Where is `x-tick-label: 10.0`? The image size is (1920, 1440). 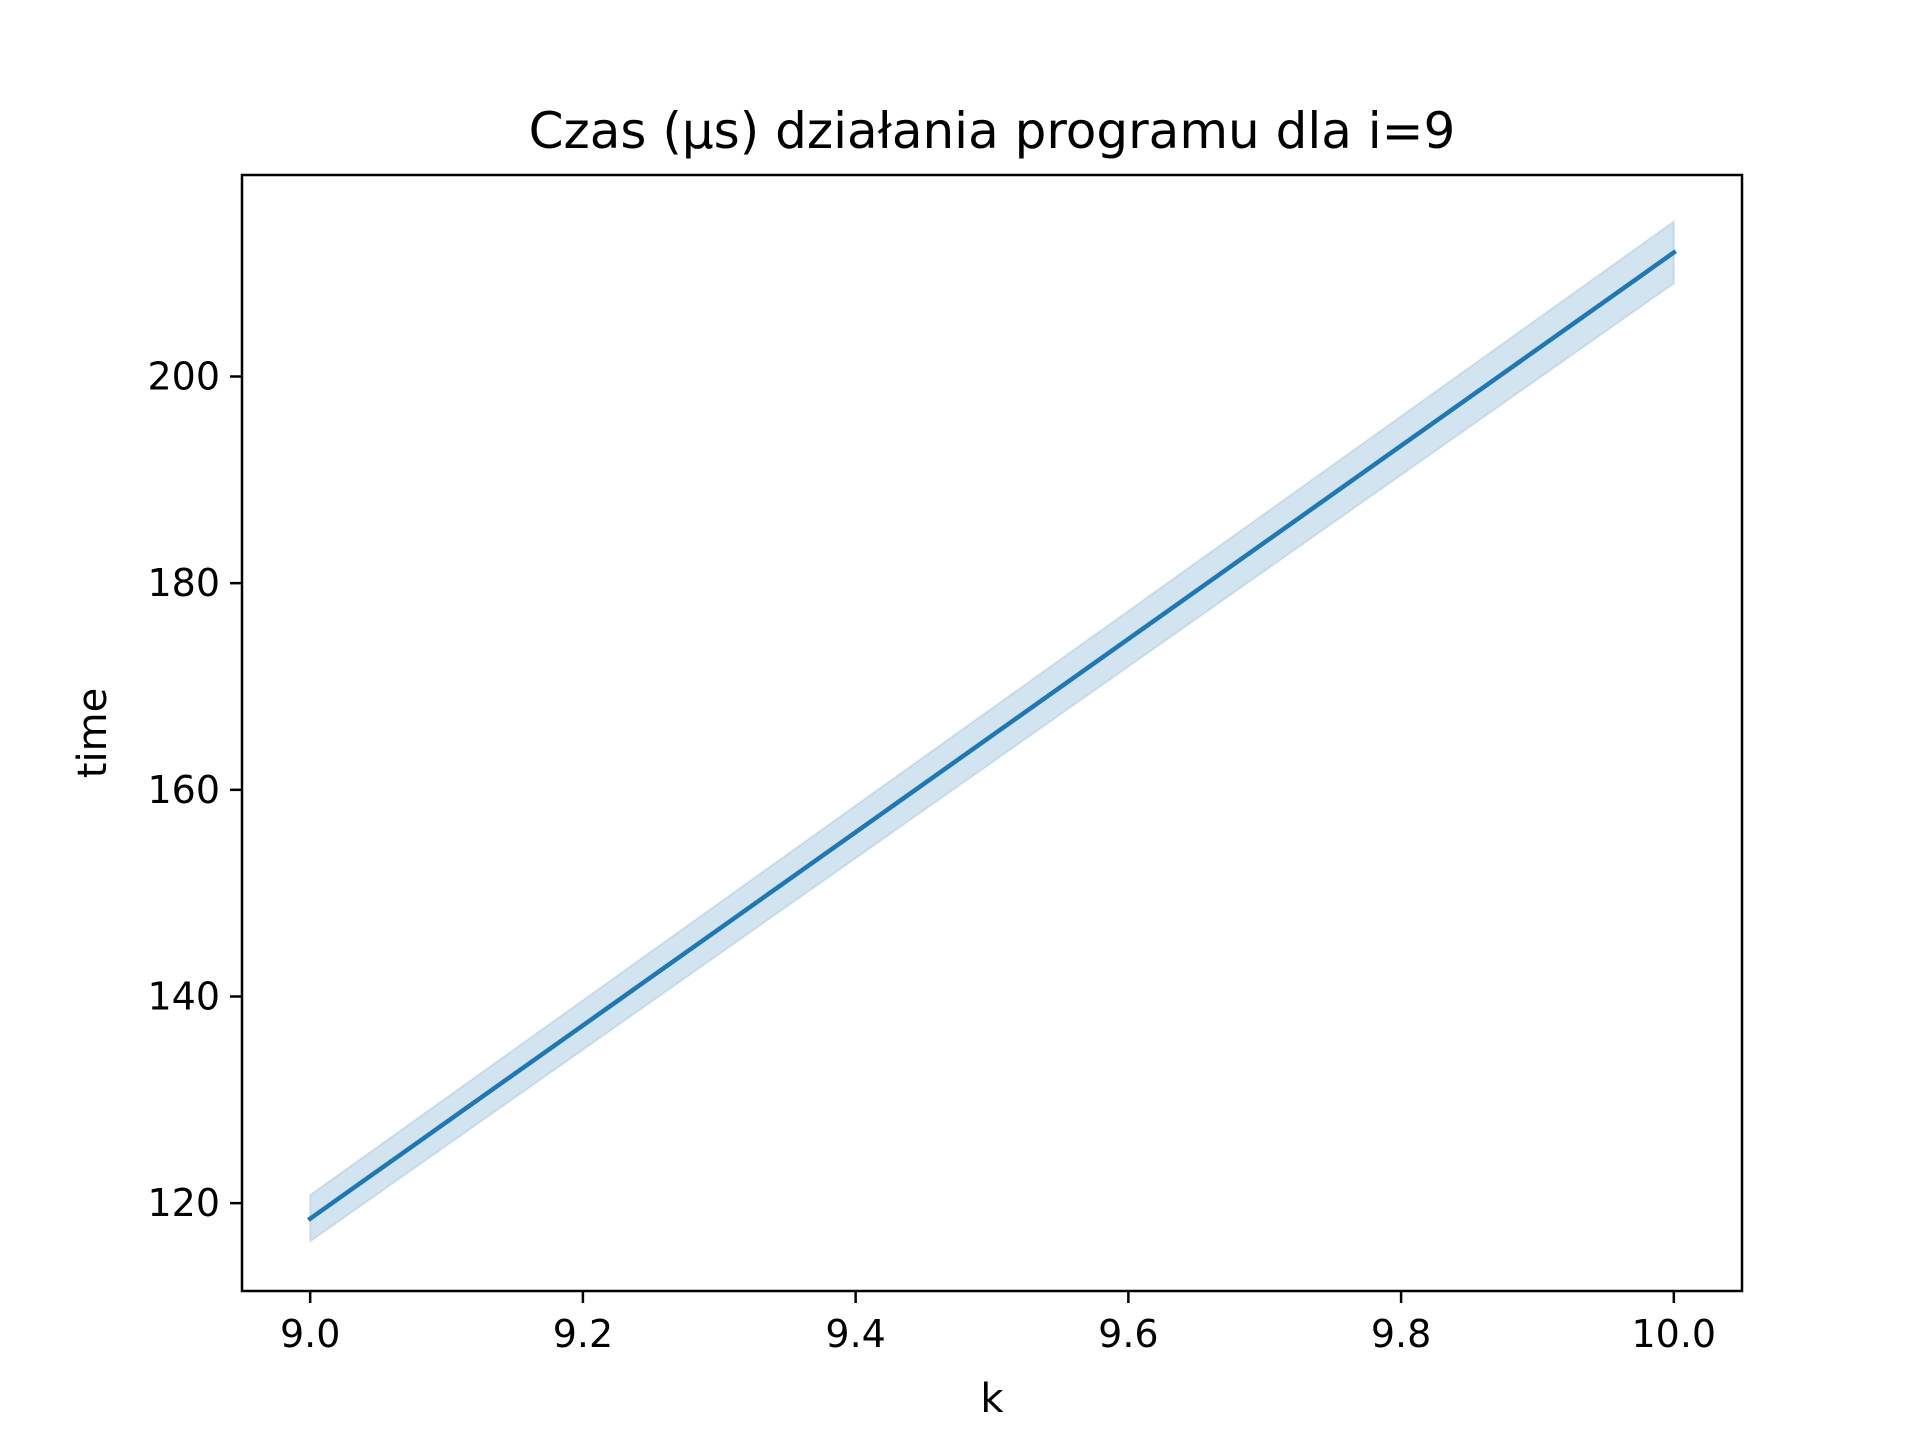 x-tick-label: 10.0 is located at coordinates (1674, 1334).